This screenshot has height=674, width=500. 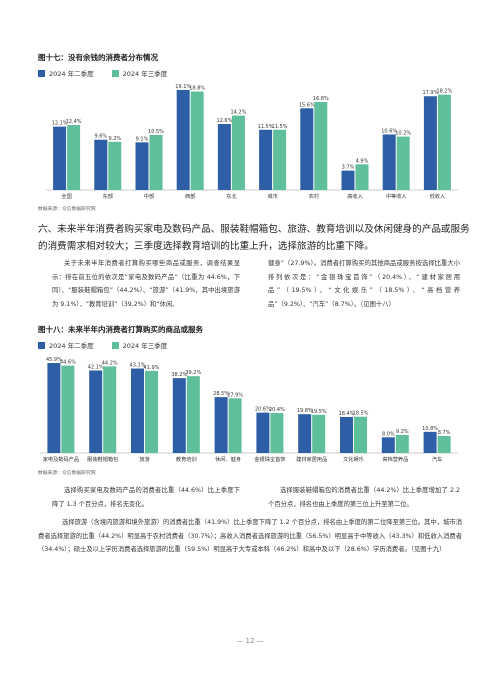 What do you see at coordinates (307, 105) in the screenshot?
I see `figure-17-data-label: 15.6%` at bounding box center [307, 105].